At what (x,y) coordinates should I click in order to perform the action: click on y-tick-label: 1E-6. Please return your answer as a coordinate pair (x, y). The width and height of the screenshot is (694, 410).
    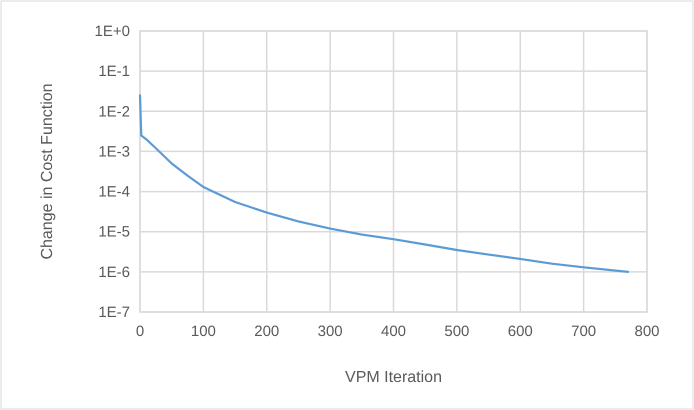
    Looking at the image, I should click on (114, 272).